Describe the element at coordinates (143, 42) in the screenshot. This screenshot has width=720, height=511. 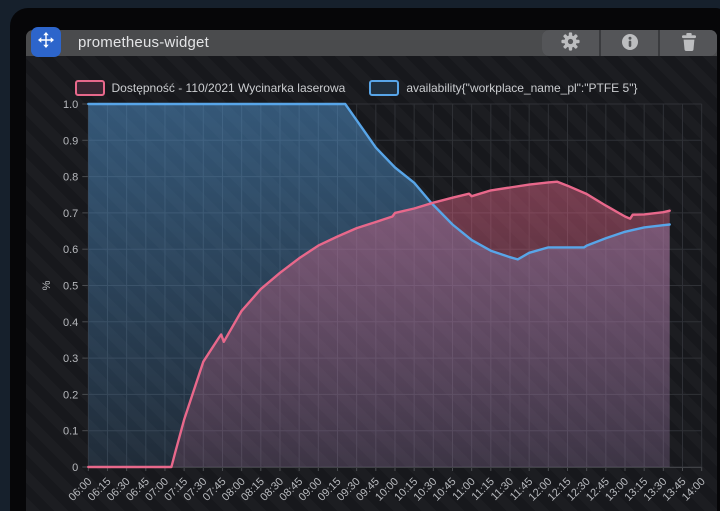
I see `widget-title: prometheus-widget` at that location.